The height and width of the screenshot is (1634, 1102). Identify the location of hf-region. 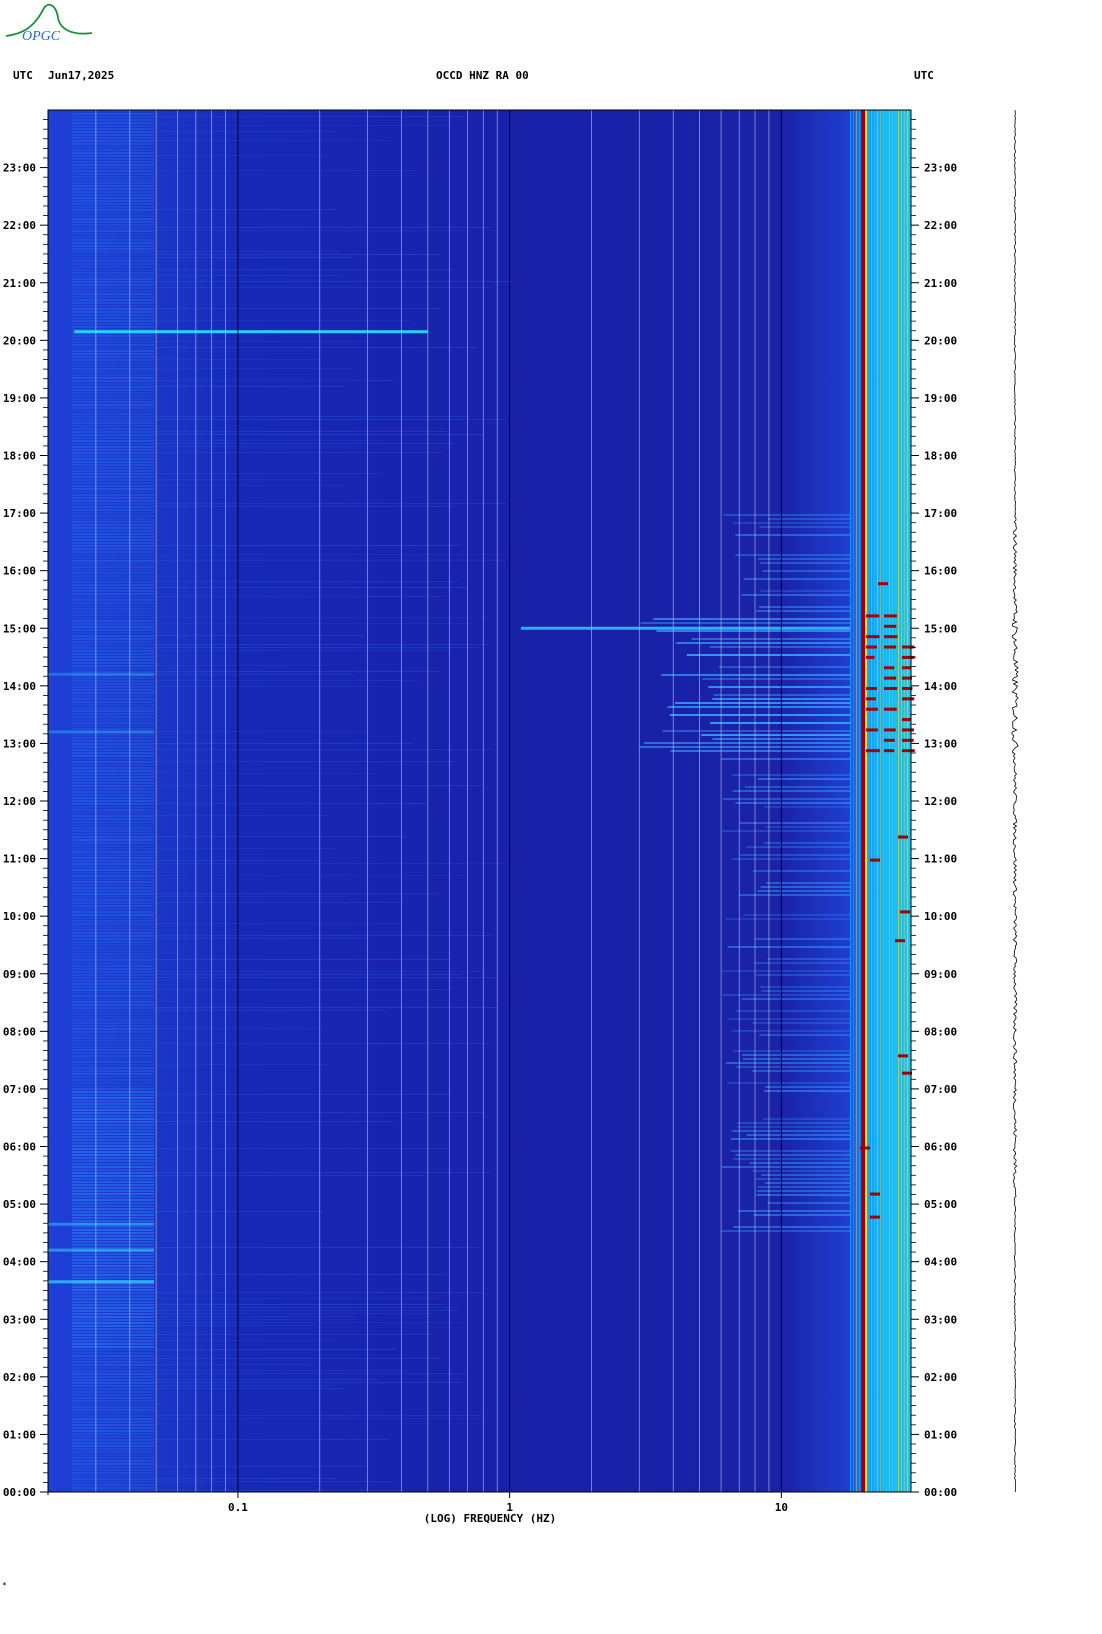
(880, 801).